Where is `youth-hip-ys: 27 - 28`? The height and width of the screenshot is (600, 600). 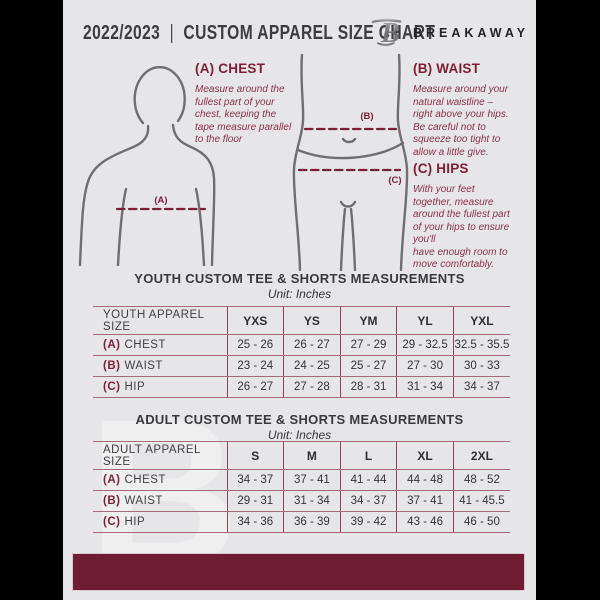
youth-hip-ys: 27 - 28 is located at coordinates (312, 387).